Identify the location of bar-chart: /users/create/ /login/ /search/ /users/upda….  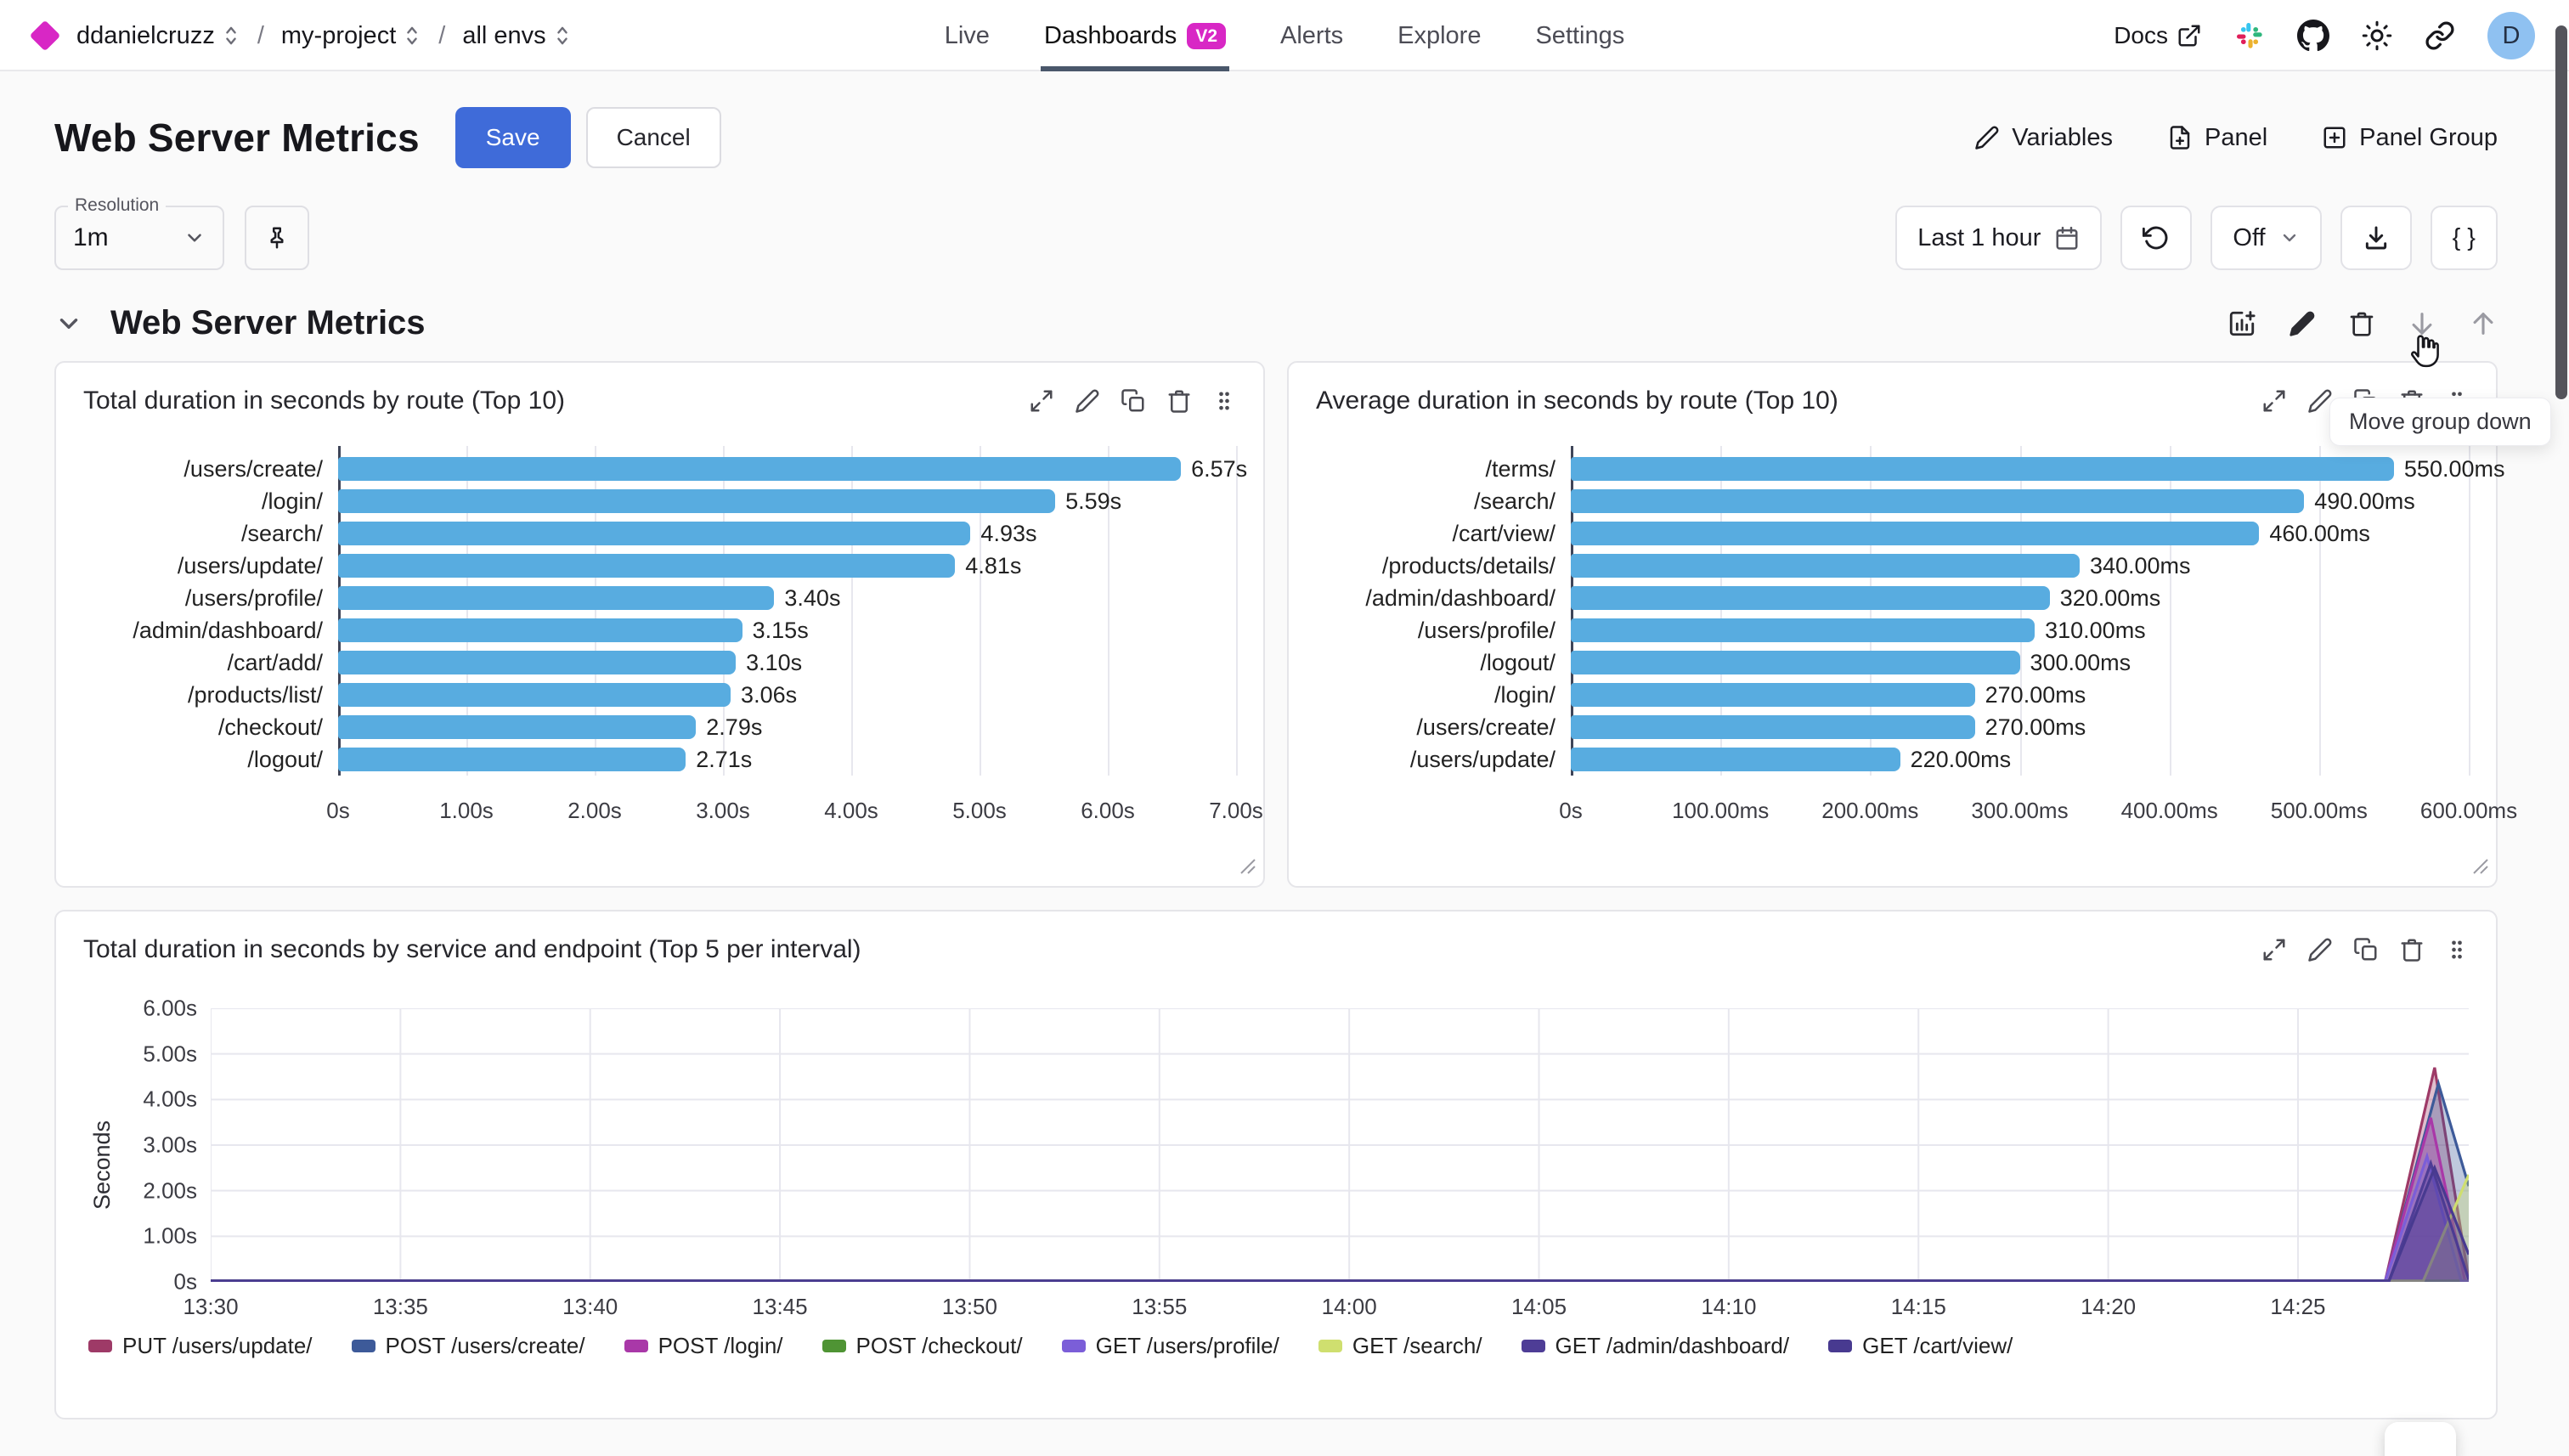
(673, 638).